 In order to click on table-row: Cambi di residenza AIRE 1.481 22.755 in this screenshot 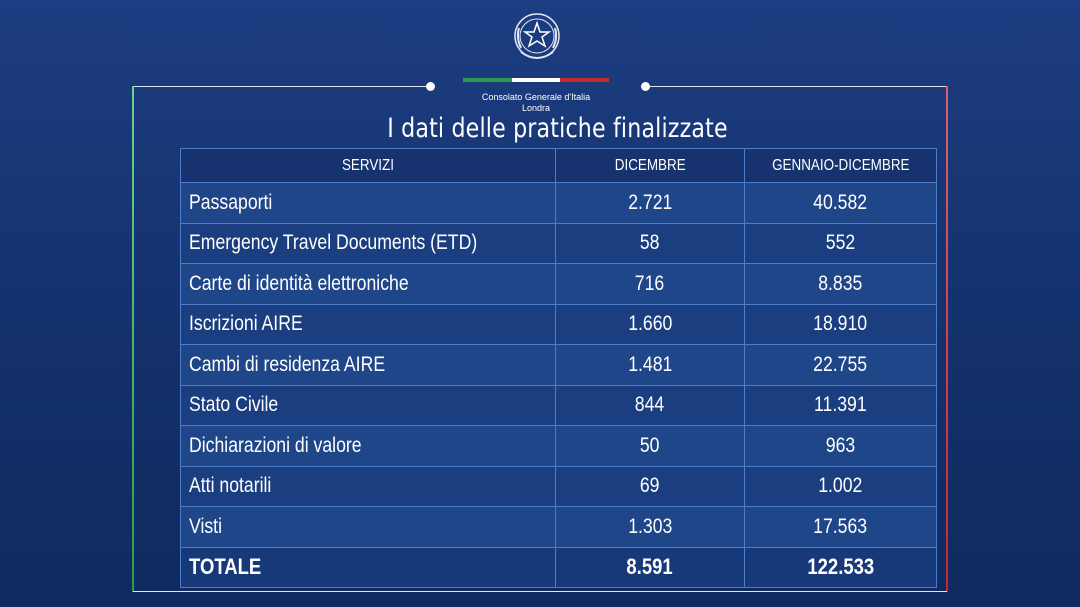, I will do `click(558, 365)`.